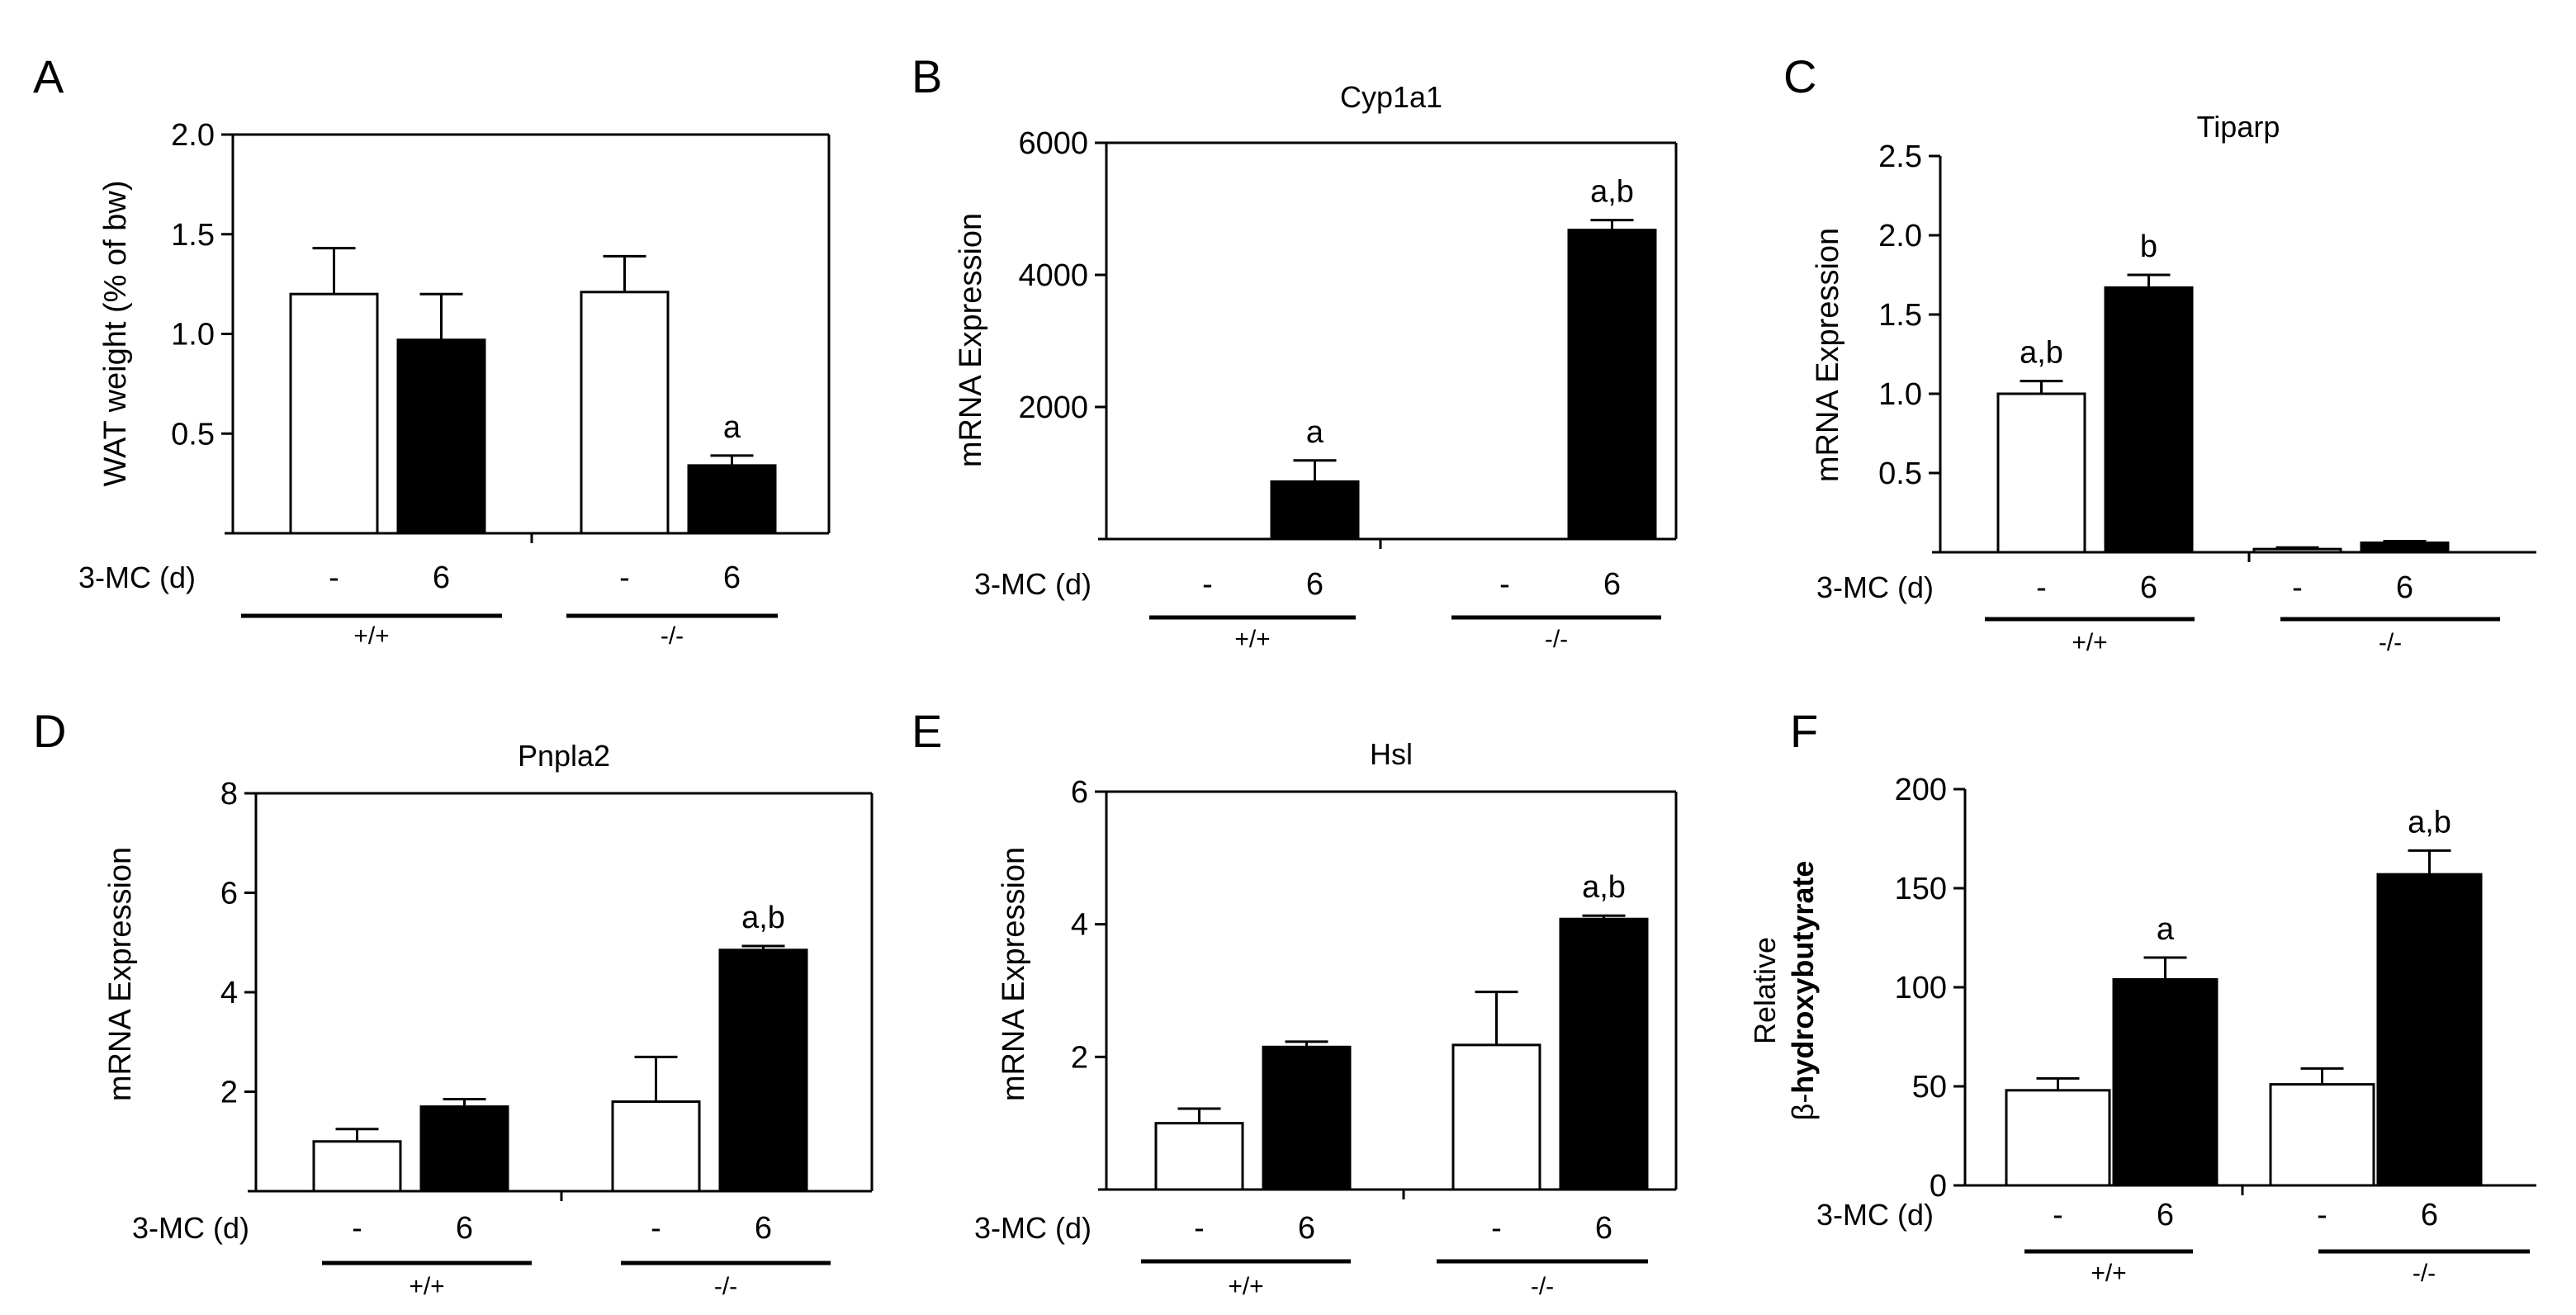 This screenshot has width=2576, height=1315. Describe the element at coordinates (927, 76) in the screenshot. I see `panel-letter: B` at that location.